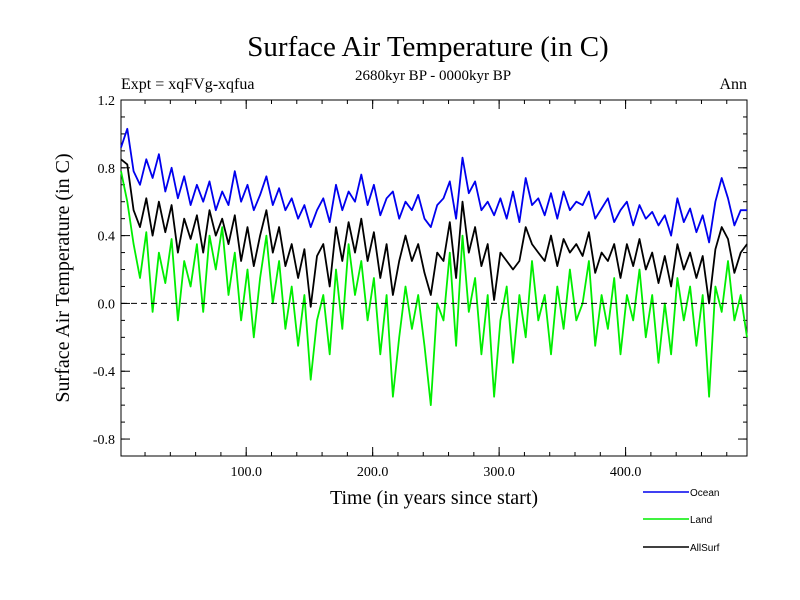  I want to click on experiment-label: Expt = xqFVg-xqfua, so click(187, 84).